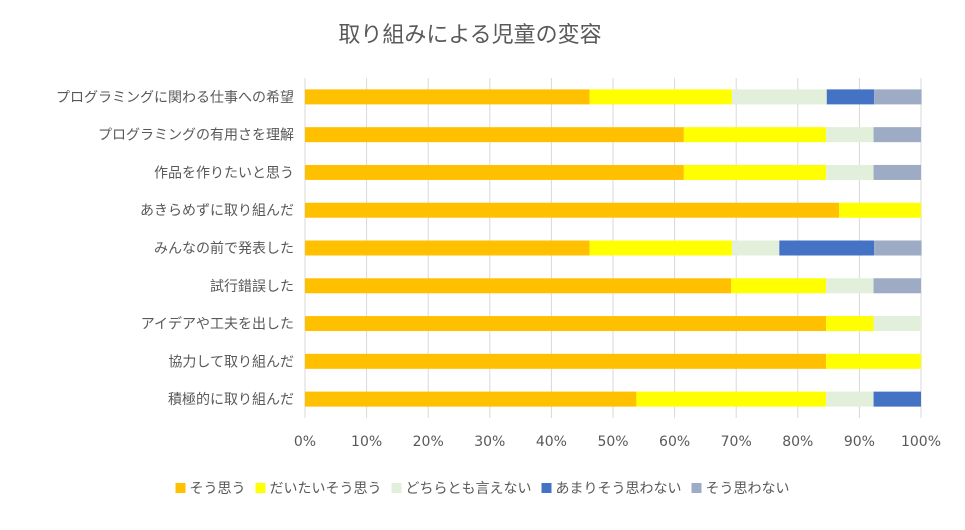 The height and width of the screenshot is (530, 965). I want to click on legend: そう思う だいたいそう思う どちらとも言えない あまりそう思わない そう思わない, so click(482, 489).